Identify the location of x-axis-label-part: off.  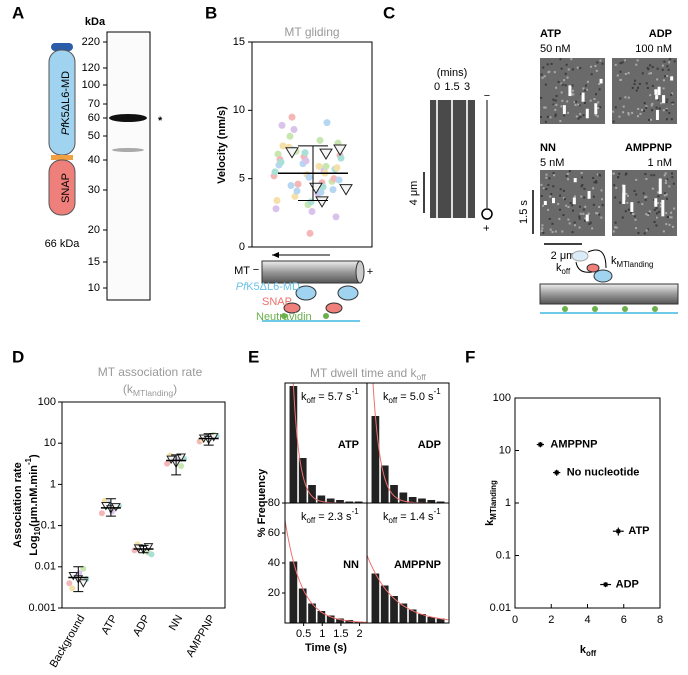
(591, 653).